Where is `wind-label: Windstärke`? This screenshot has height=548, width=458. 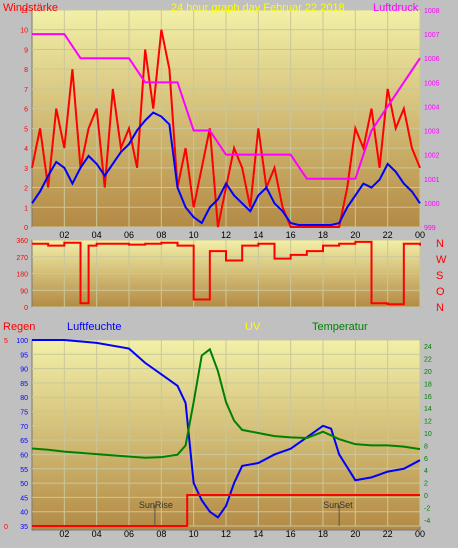 wind-label: Windstärke is located at coordinates (30, 8).